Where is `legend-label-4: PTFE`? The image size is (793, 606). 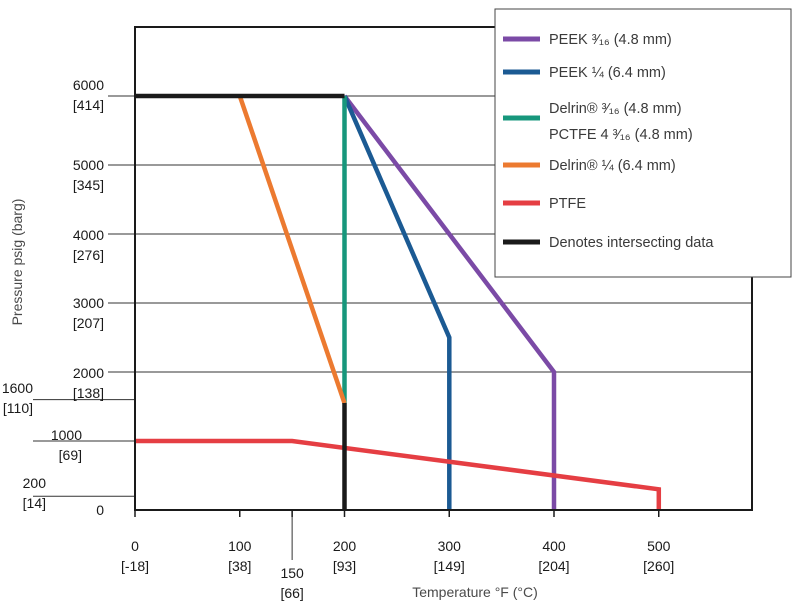 legend-label-4: PTFE is located at coordinates (567, 204).